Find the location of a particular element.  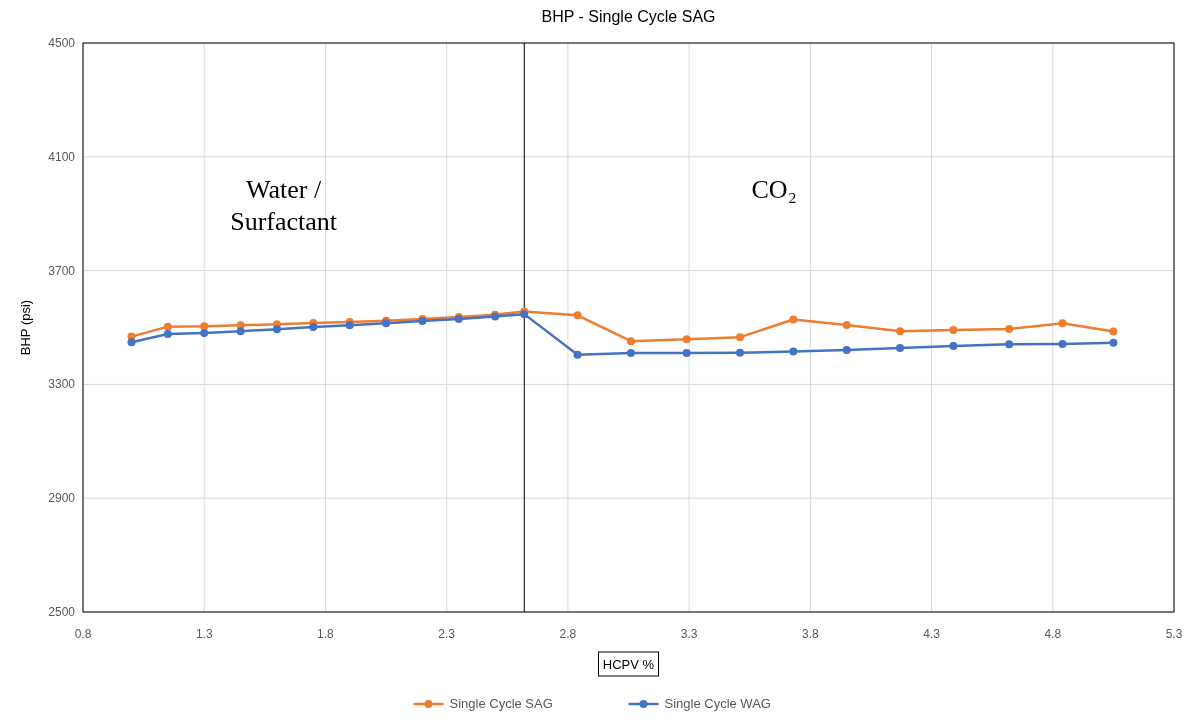

y-tick-label: 3300 is located at coordinates (62, 384).